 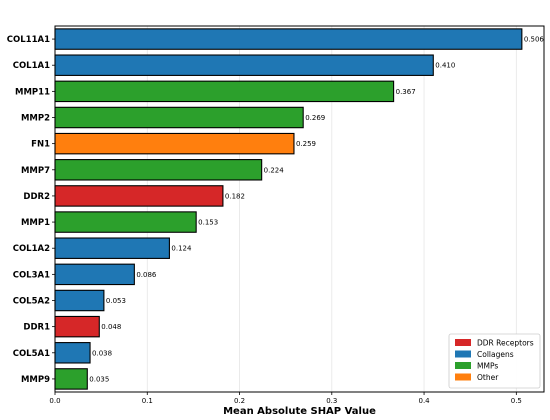 I want to click on bar-mmp7, so click(x=158, y=170).